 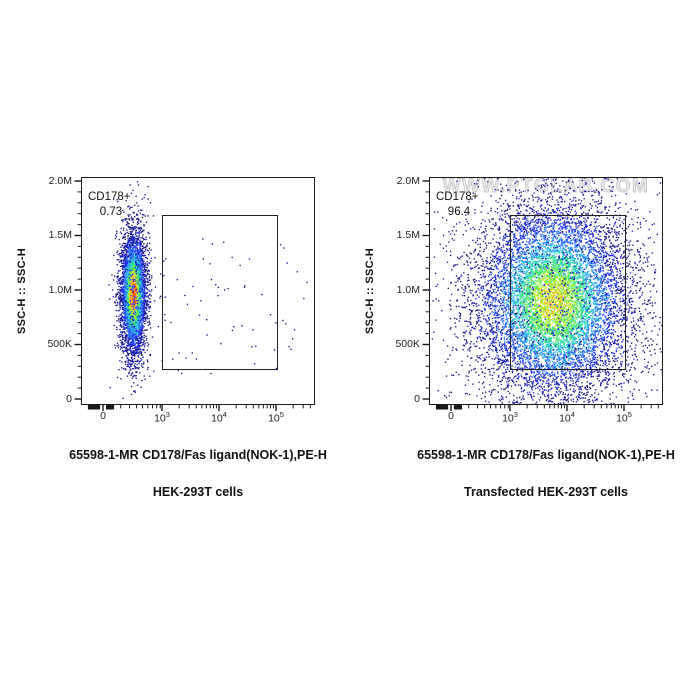 What do you see at coordinates (459, 212) in the screenshot?
I see `gate-percent-right: 96.4` at bounding box center [459, 212].